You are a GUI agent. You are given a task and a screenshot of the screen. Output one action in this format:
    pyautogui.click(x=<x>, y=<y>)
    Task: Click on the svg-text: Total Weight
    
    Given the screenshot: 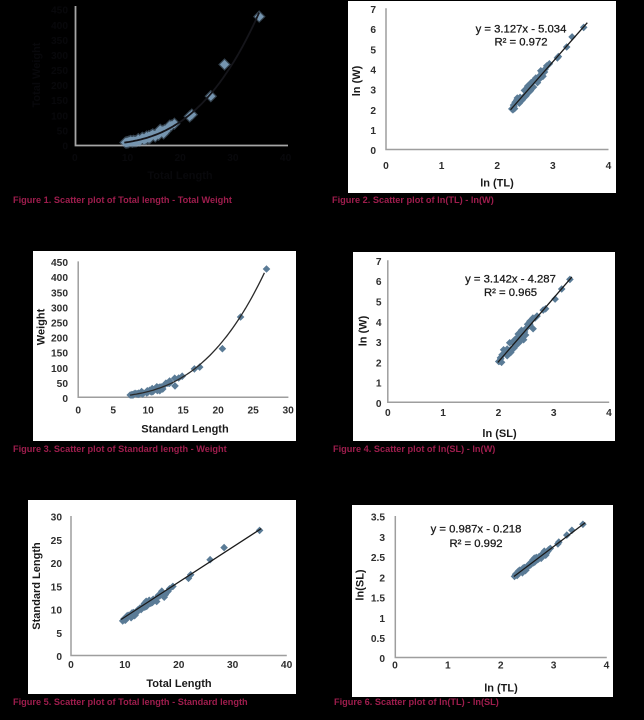 What is the action you would take?
    pyautogui.click(x=37, y=74)
    